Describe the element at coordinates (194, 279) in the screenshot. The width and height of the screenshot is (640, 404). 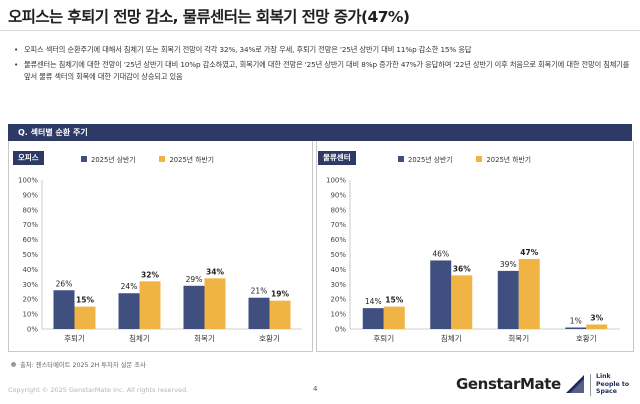
I see `data-label: 29%` at that location.